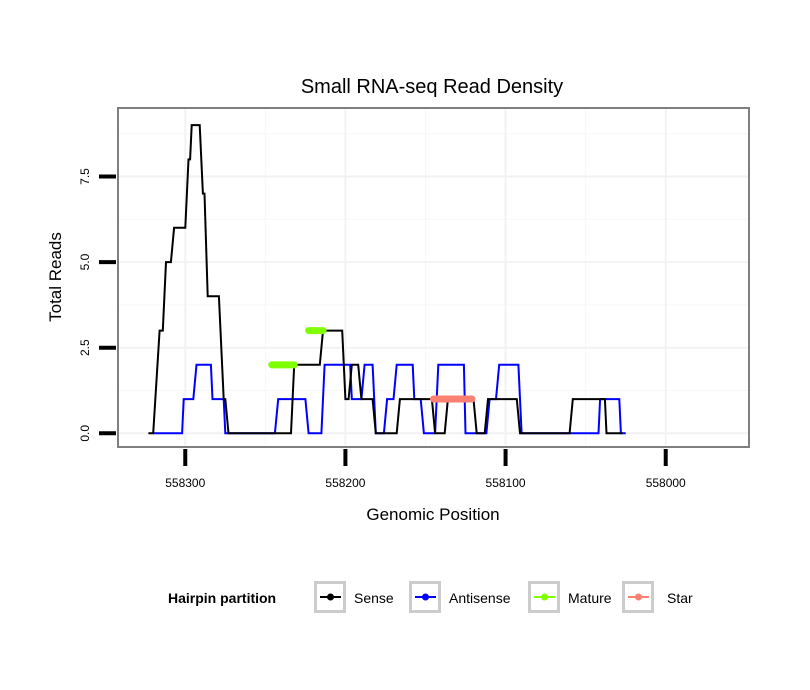 This screenshot has height=690, width=810. Describe the element at coordinates (97, 305) in the screenshot. I see `y-axis: 0.0 2.5 5.0 7.5` at that location.